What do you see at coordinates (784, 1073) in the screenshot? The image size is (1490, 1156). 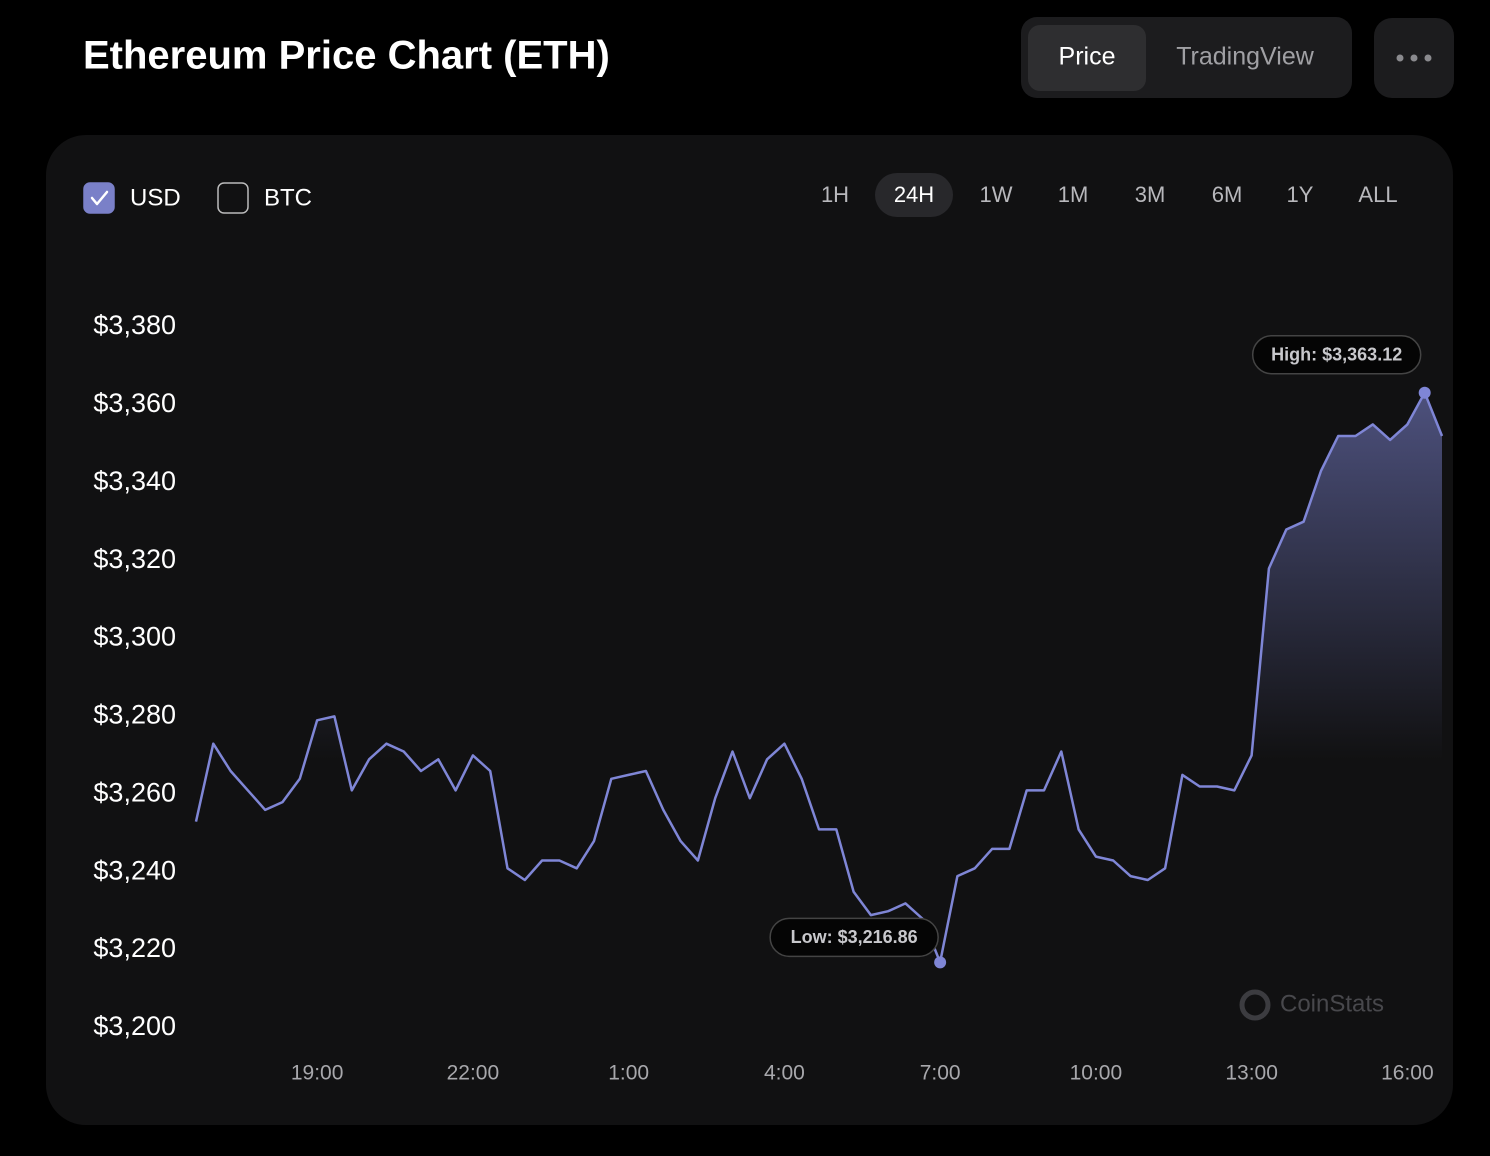 I see `x-tick-label: 4:00` at bounding box center [784, 1073].